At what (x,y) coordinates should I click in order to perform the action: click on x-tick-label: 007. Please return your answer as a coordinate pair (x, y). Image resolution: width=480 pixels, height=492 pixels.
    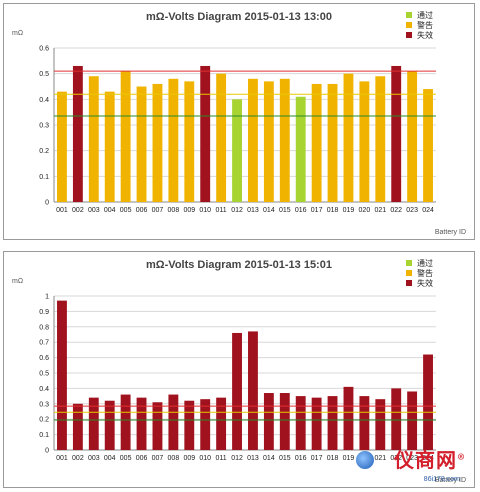
    Looking at the image, I should click on (158, 210).